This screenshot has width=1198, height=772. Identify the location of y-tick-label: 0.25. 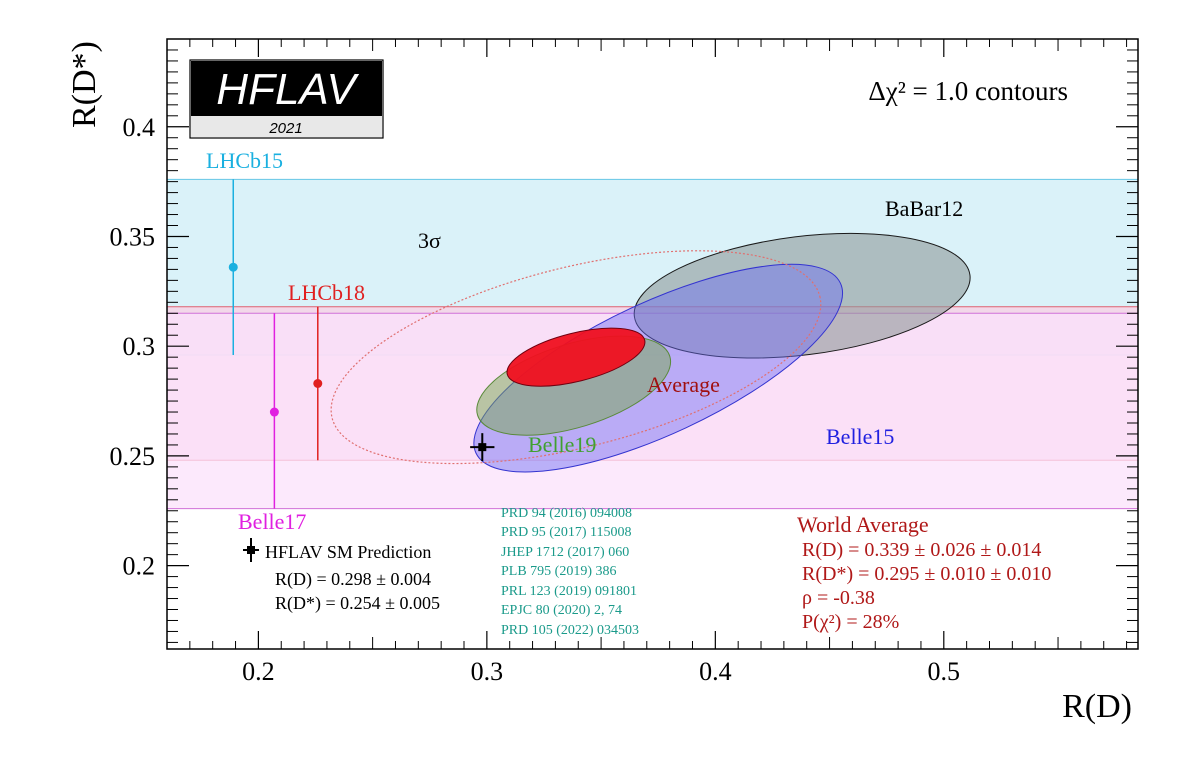
(133, 456).